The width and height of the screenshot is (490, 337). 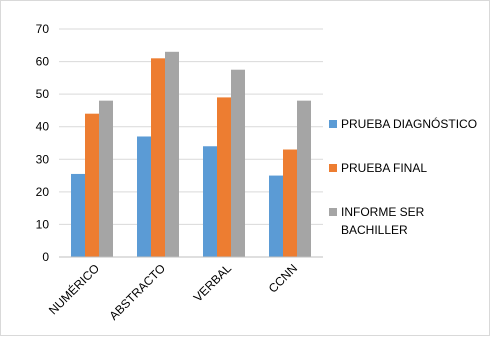 I want to click on bar-prueba-final-verbal, so click(x=224, y=177).